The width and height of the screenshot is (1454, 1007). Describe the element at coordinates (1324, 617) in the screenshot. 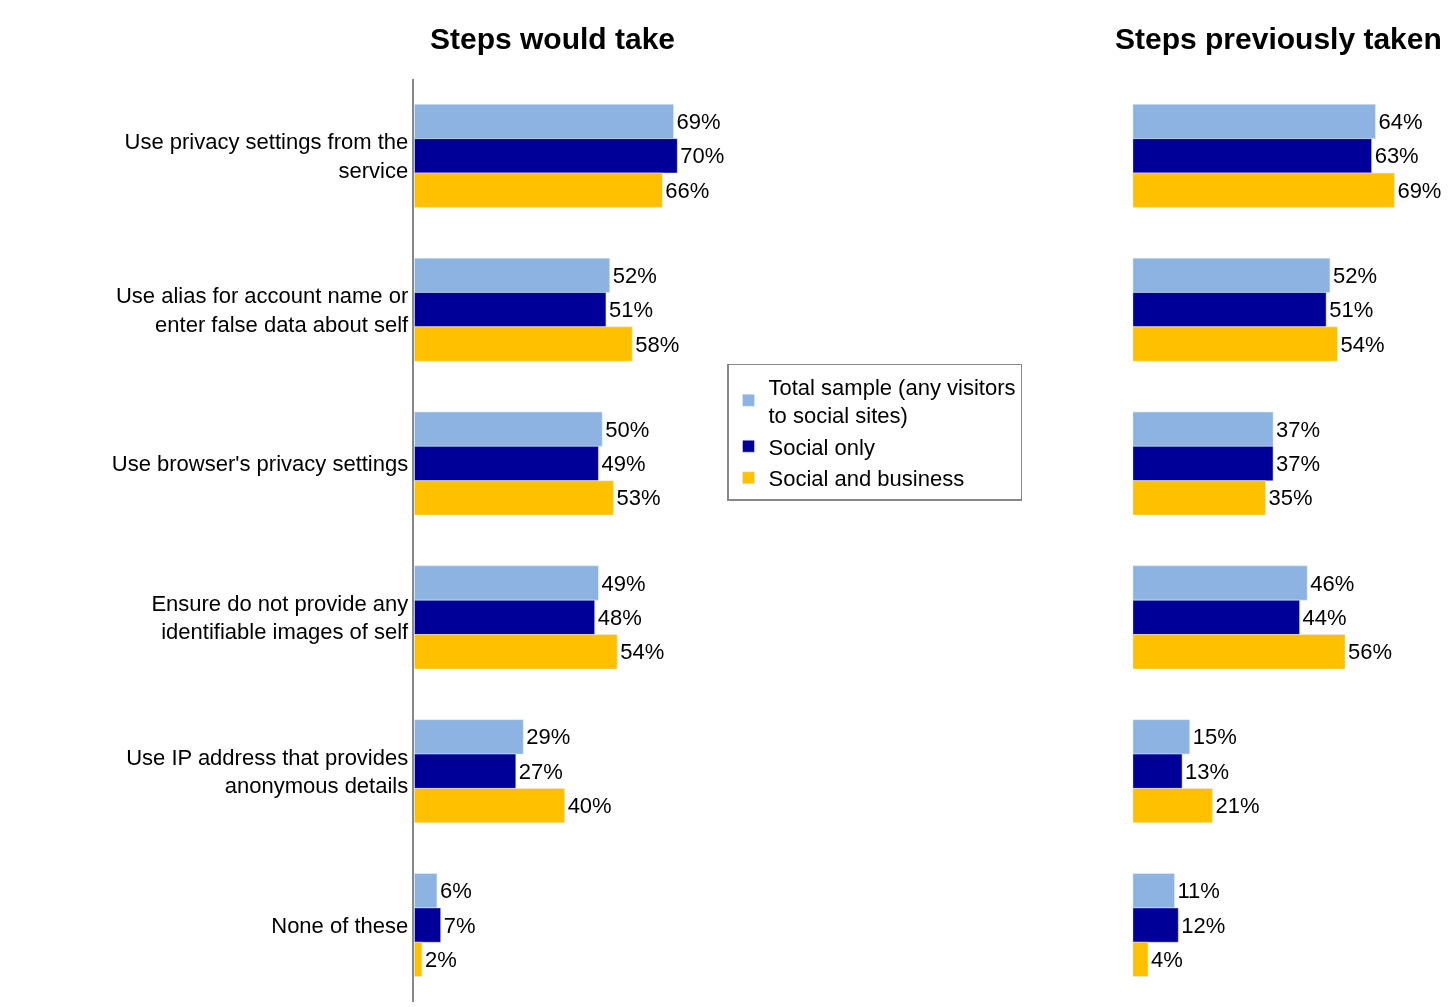

I see `data-label: 44%` at that location.